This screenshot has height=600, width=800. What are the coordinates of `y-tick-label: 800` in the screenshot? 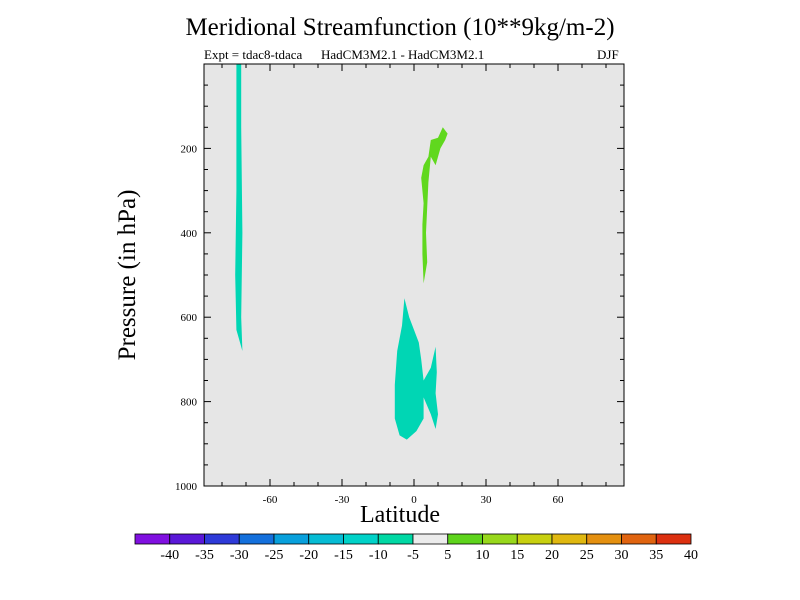 It's located at (189, 403).